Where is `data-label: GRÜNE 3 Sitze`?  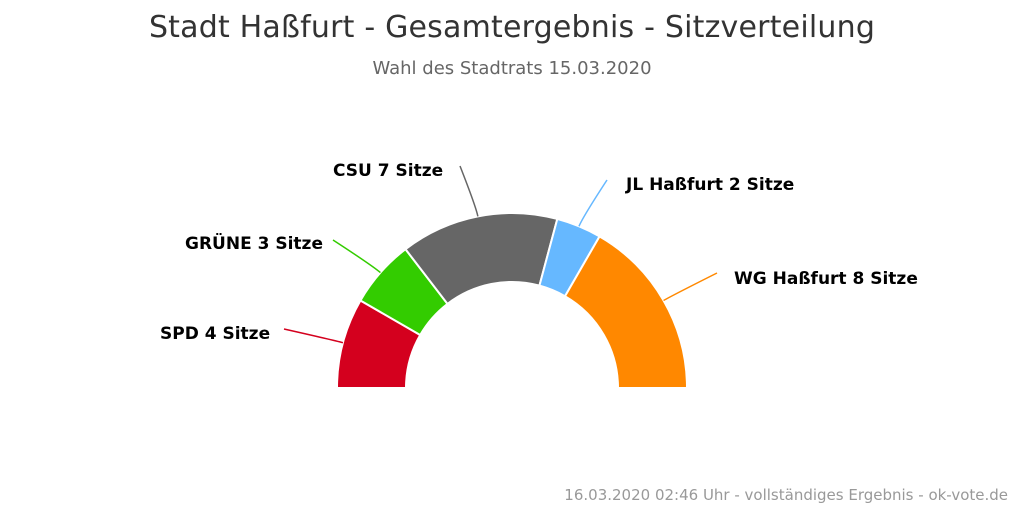
data-label: GRÜNE 3 Sitze is located at coordinates (254, 243).